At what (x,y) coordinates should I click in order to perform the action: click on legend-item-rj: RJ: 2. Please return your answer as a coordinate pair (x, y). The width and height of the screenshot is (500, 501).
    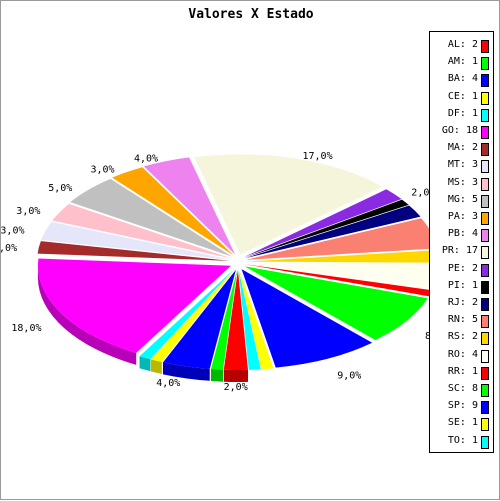
    Looking at the image, I should click on (461, 303).